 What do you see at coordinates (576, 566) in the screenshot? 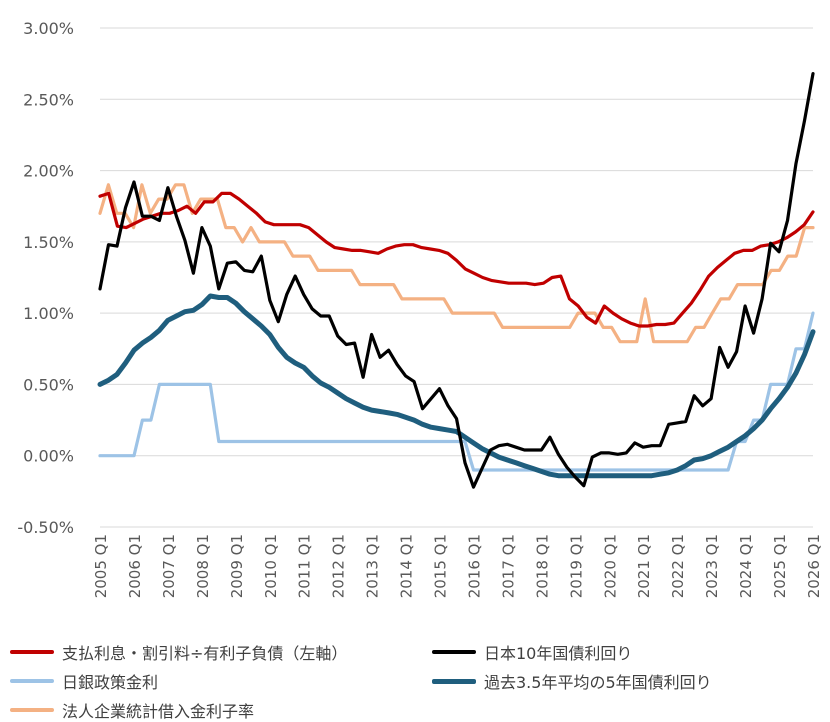
I see `x-tick-label: 2019 Q1` at bounding box center [576, 566].